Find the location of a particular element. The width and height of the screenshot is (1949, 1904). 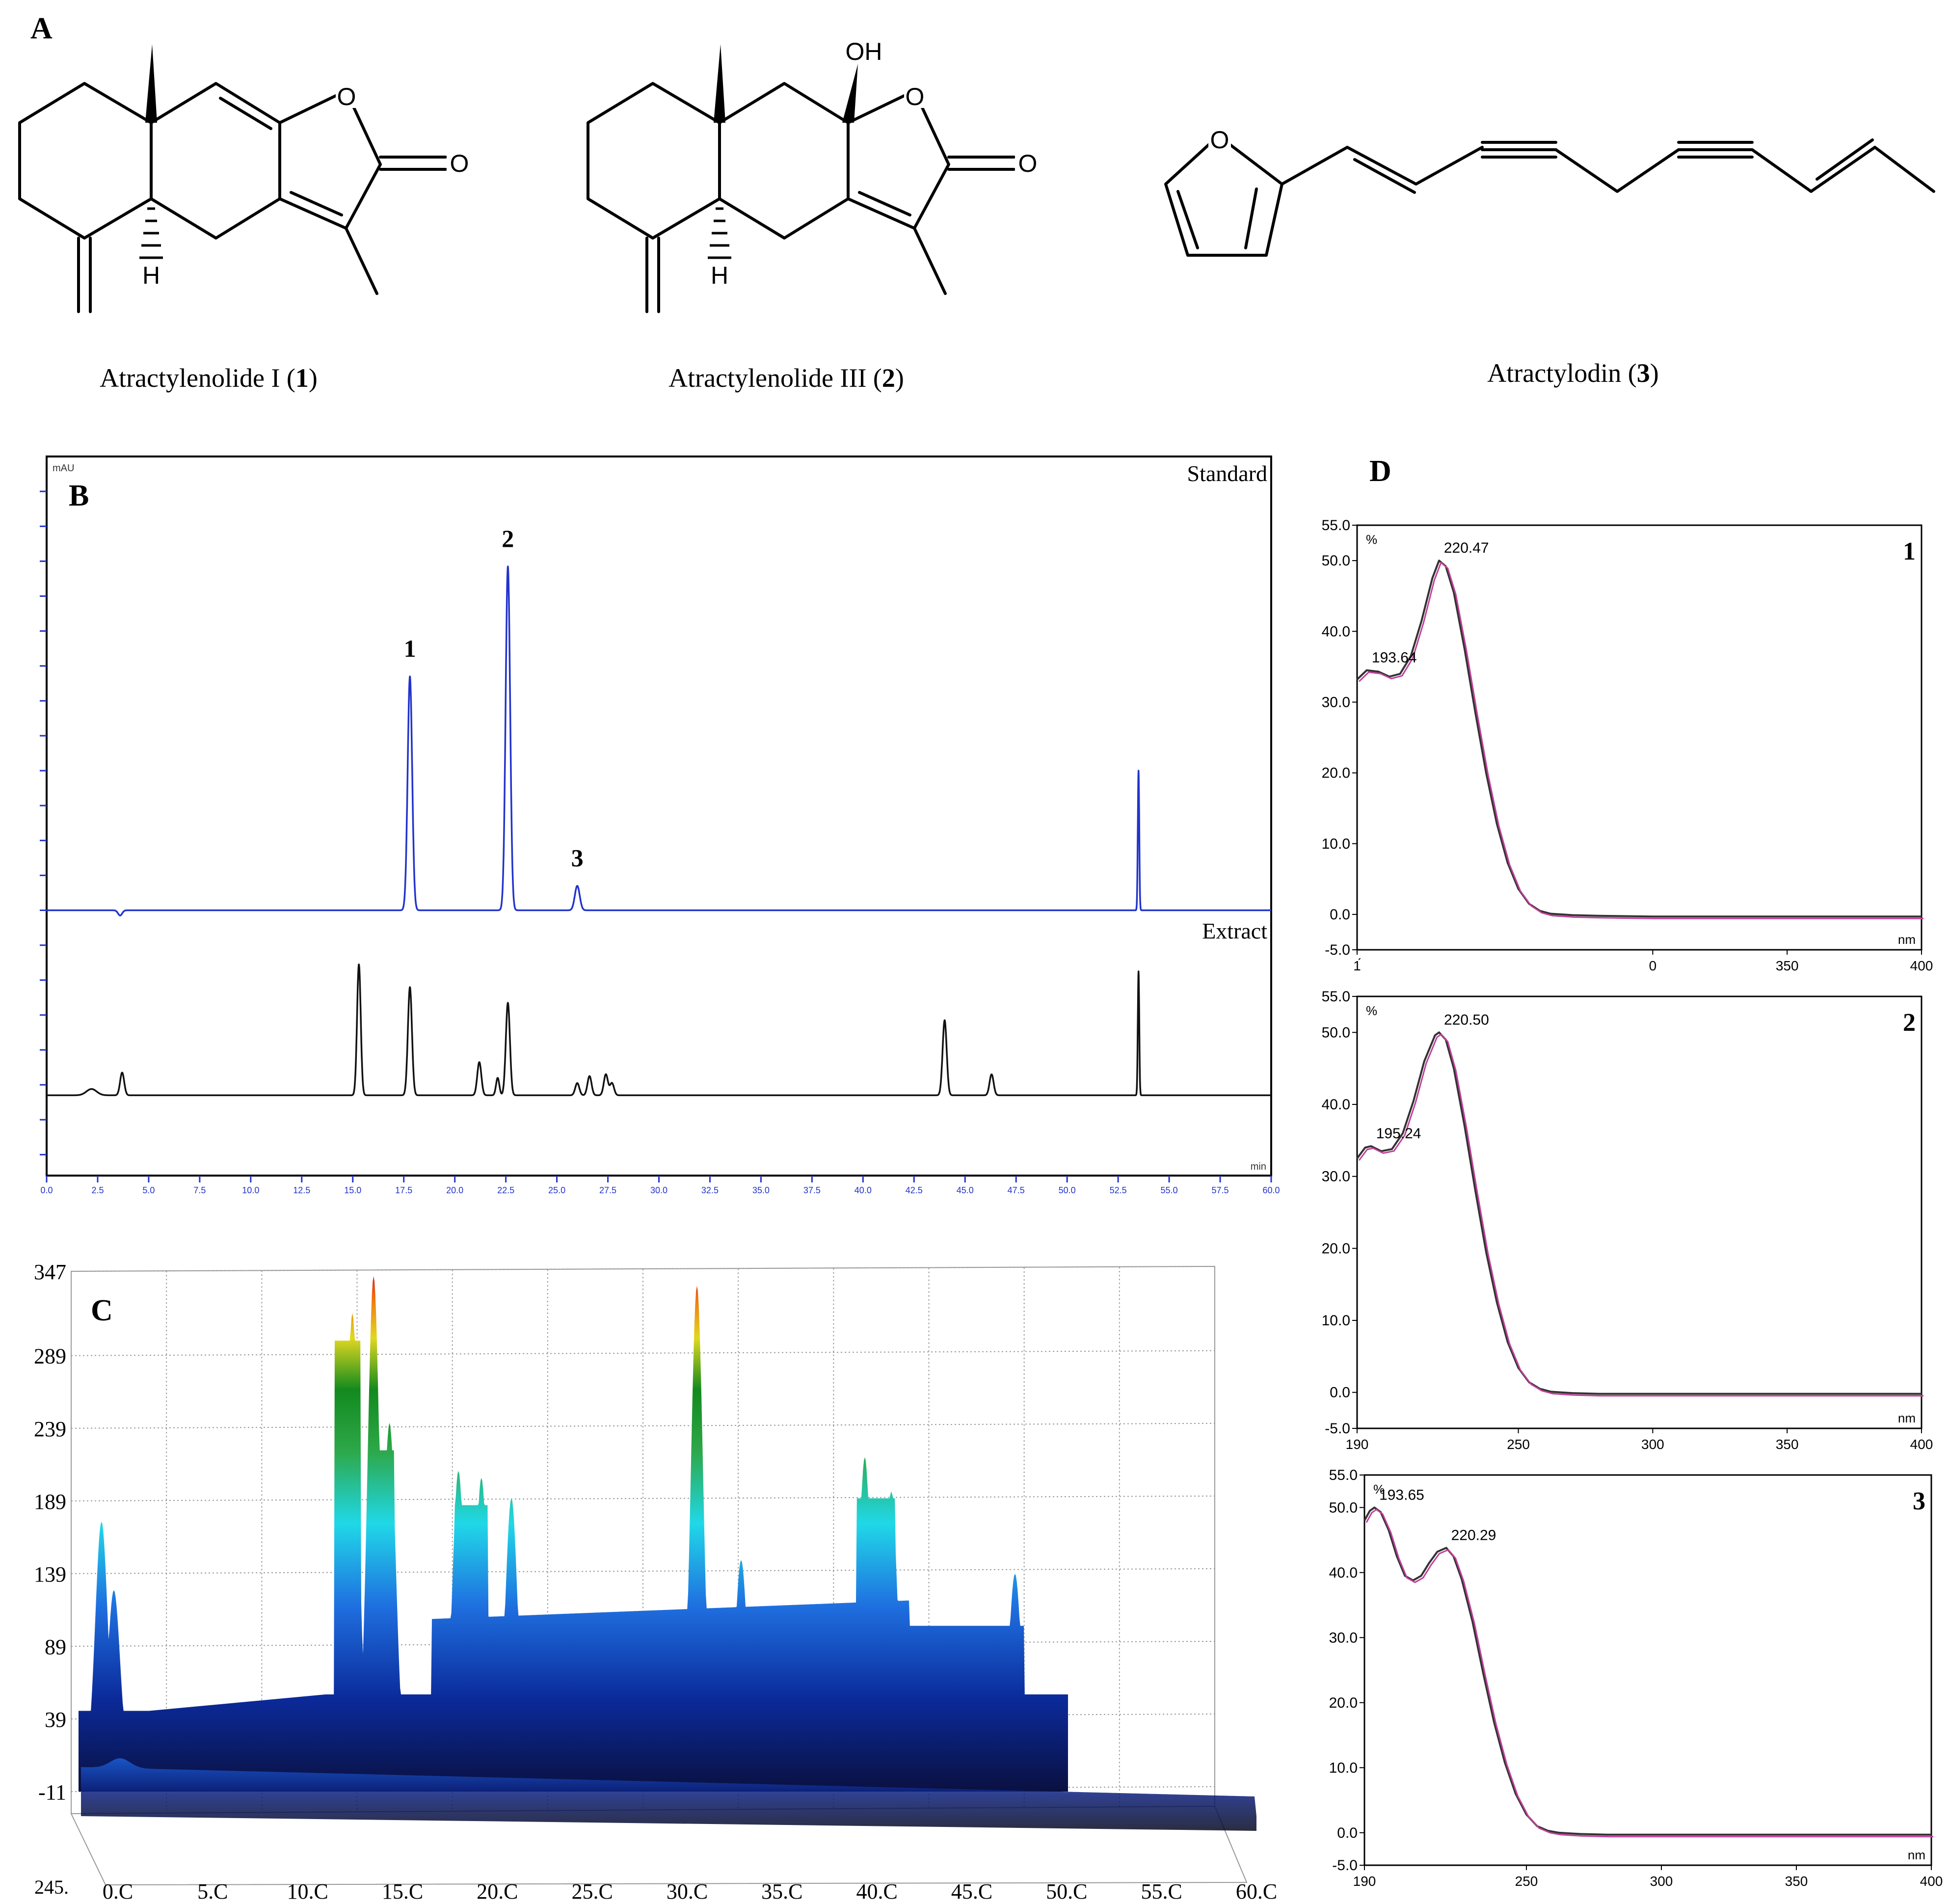

x-tick-label-d3: 190 is located at coordinates (1364, 1881).